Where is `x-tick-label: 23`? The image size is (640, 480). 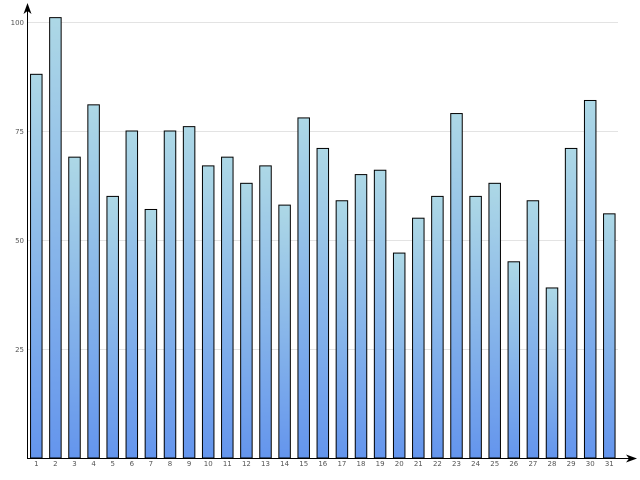 x-tick-label: 23 is located at coordinates (456, 464).